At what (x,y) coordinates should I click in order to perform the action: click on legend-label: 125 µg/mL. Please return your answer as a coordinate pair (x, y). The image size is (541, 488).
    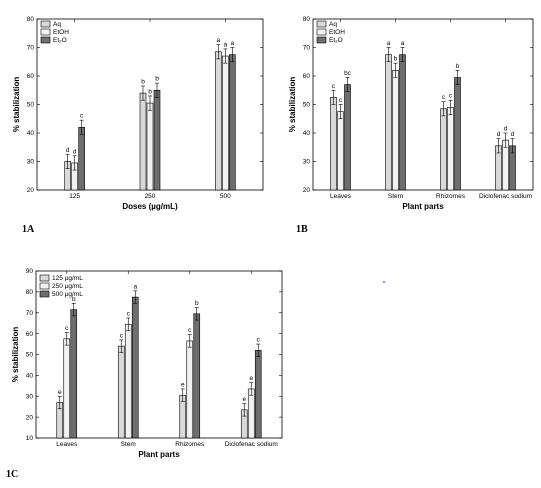
    Looking at the image, I should click on (67, 278).